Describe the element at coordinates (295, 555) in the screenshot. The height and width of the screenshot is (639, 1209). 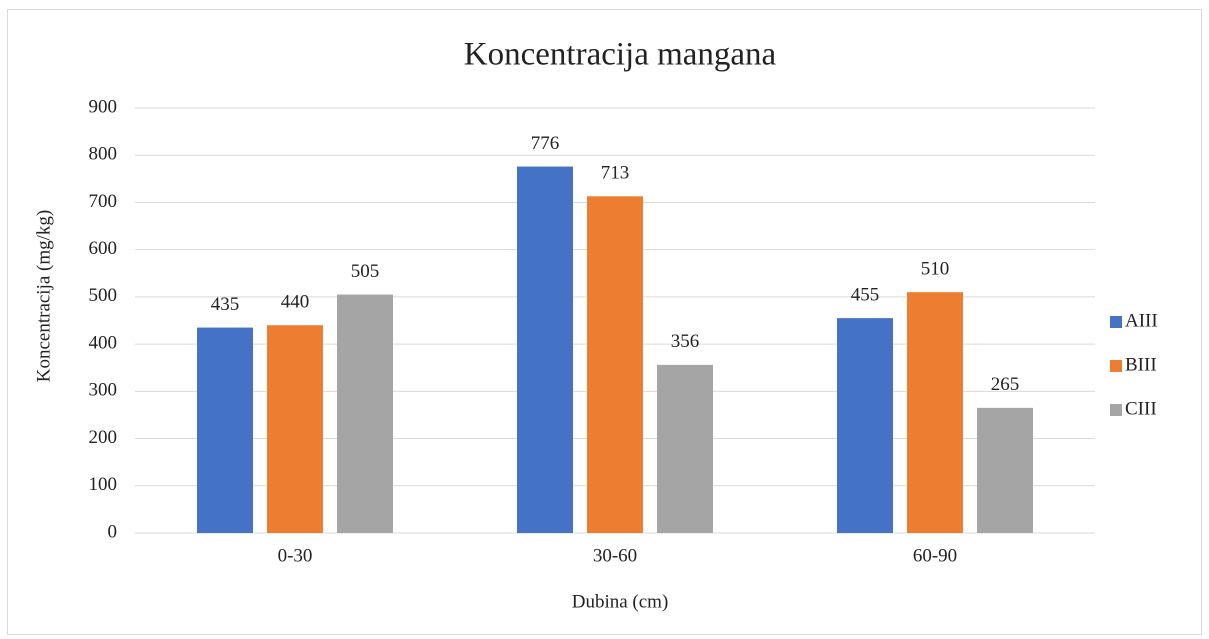
I see `x-tick-label: 0-30` at that location.